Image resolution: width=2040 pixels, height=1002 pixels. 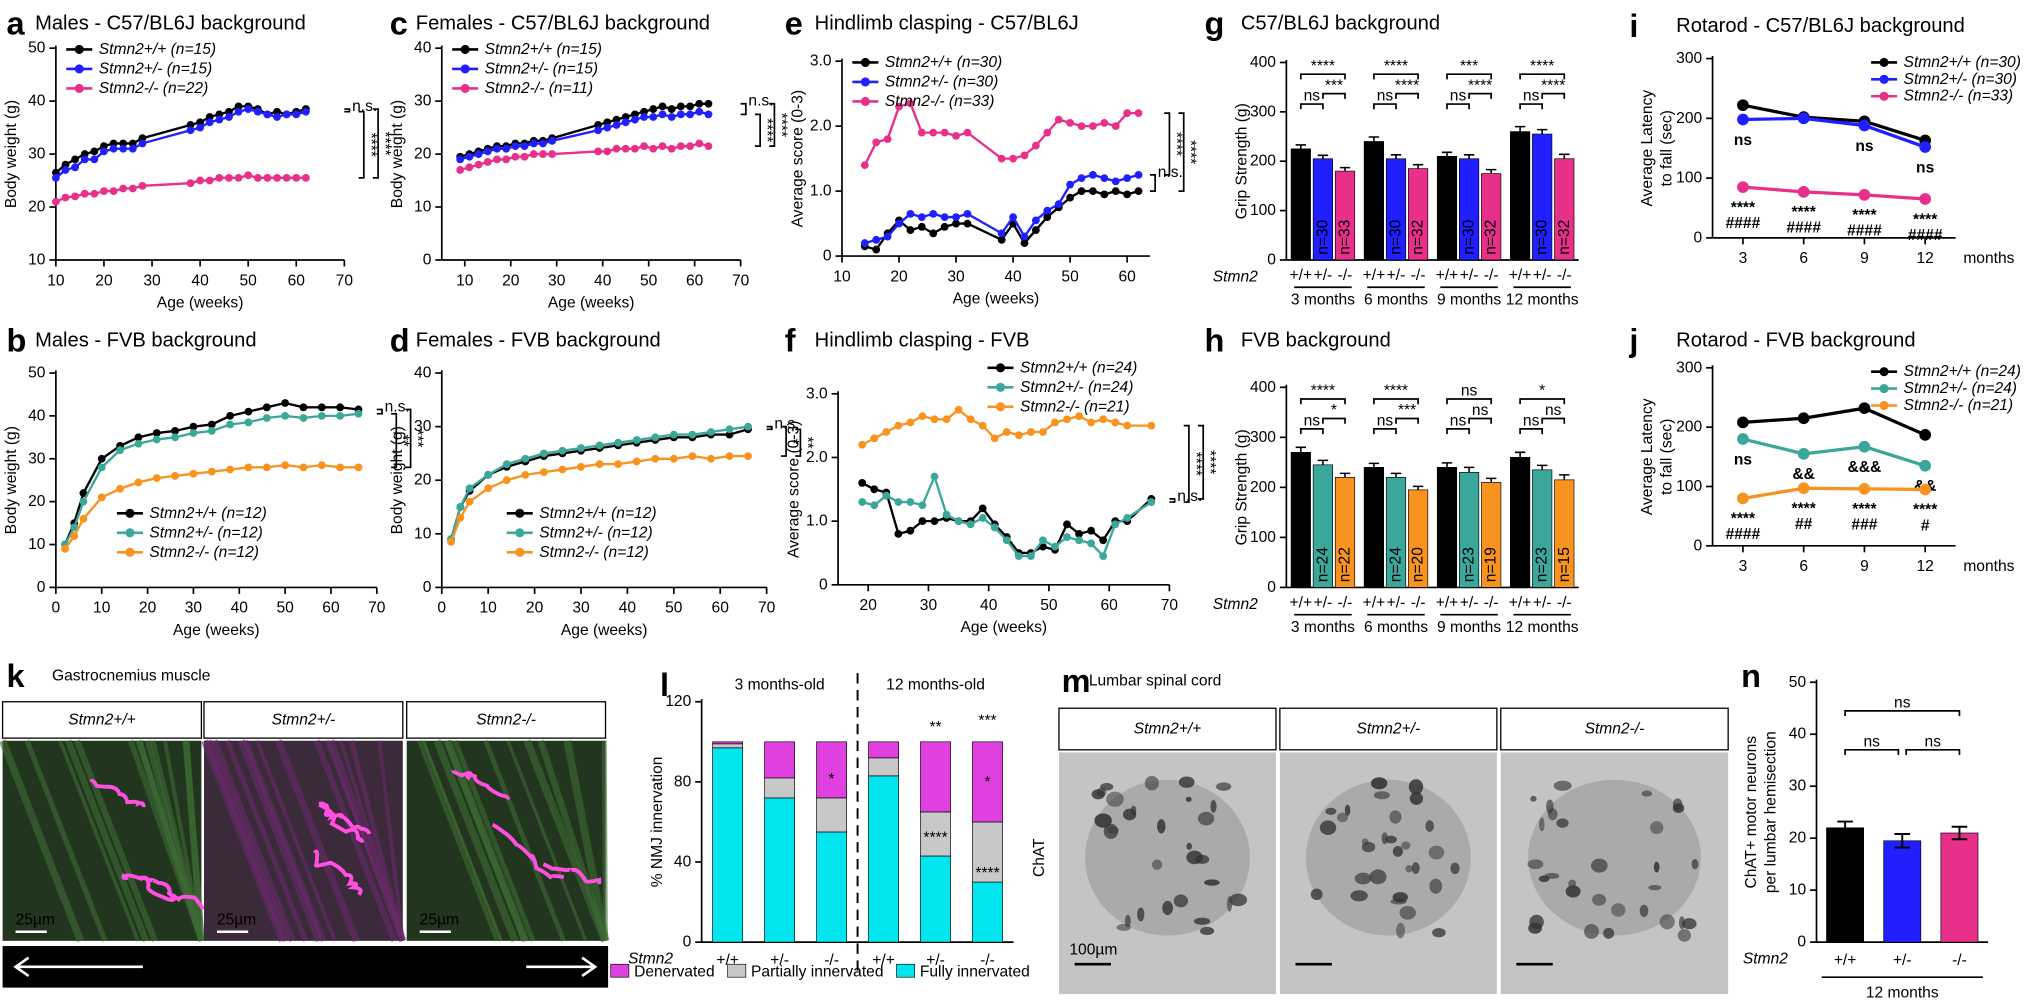 What do you see at coordinates (1242, 487) in the screenshot?
I see `y-axis-label: Grip Strength (g)` at bounding box center [1242, 487].